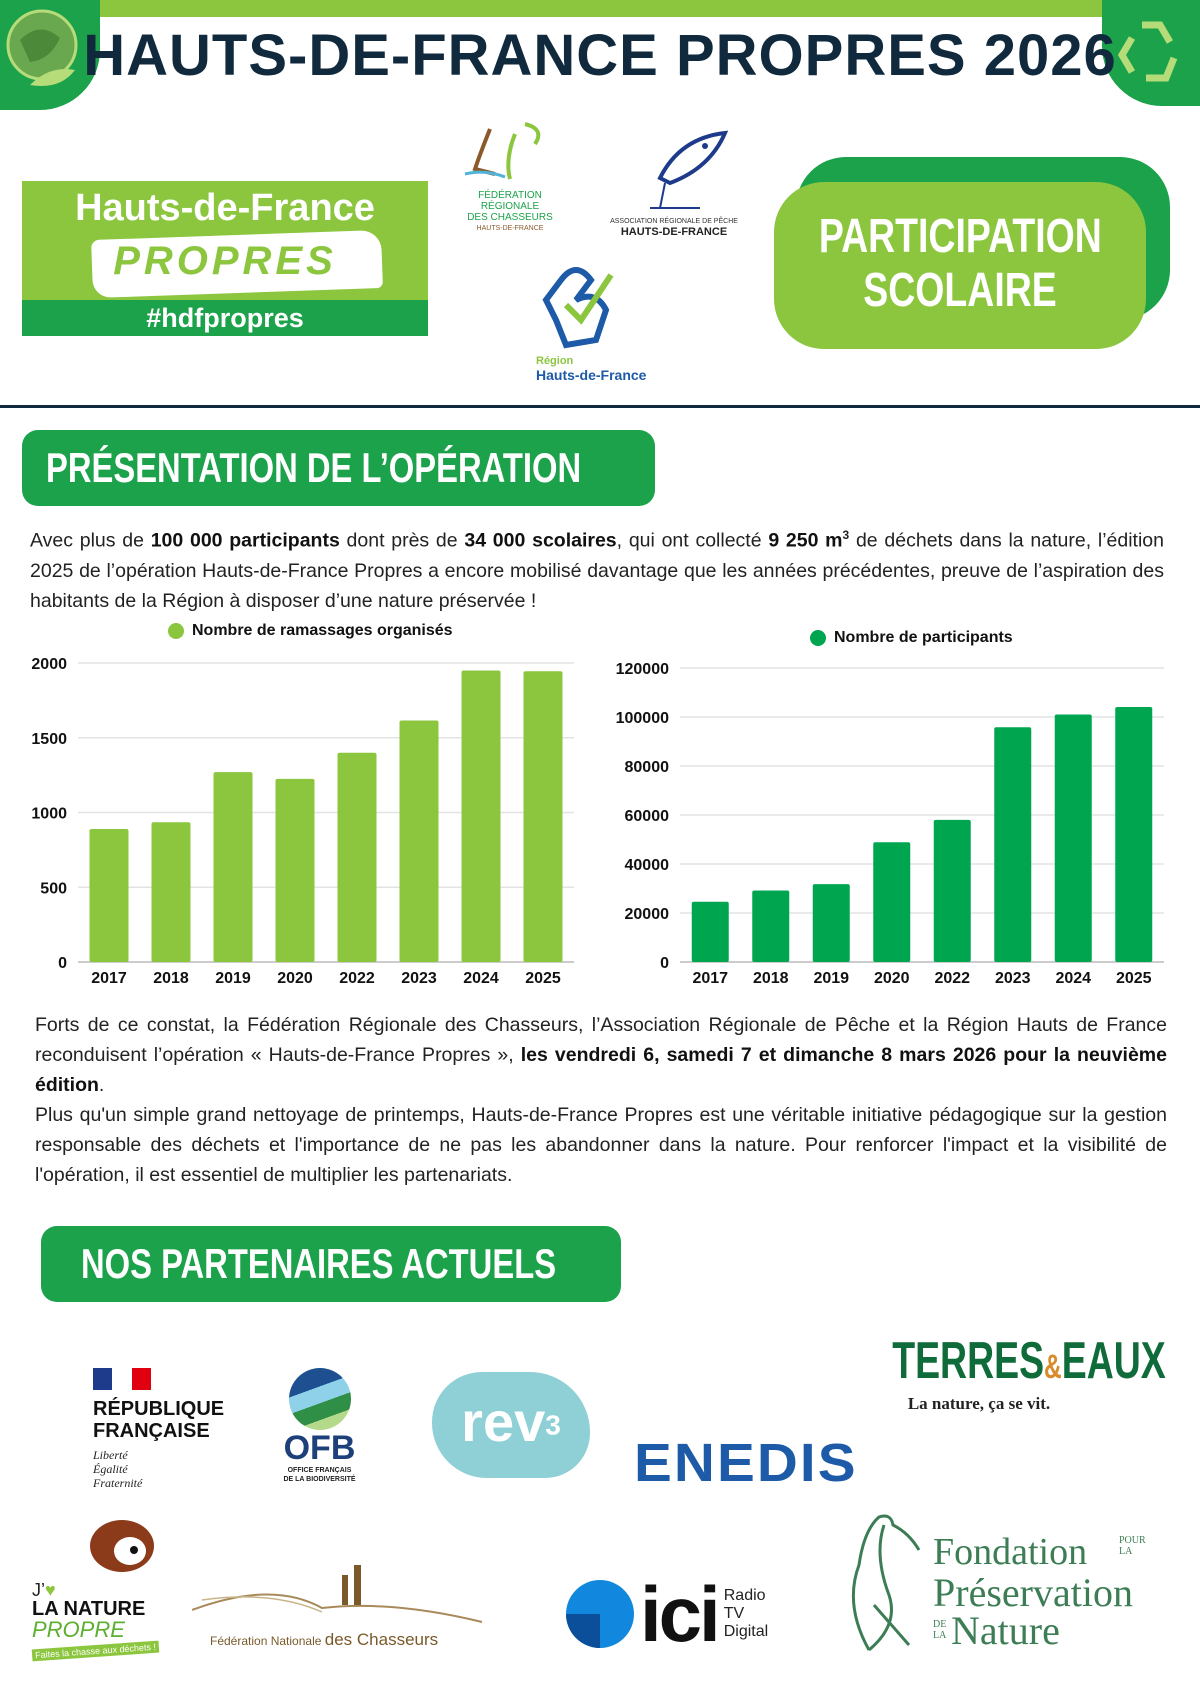 The width and height of the screenshot is (1200, 1698). What do you see at coordinates (122, 1546) in the screenshot?
I see `dog-icon` at bounding box center [122, 1546].